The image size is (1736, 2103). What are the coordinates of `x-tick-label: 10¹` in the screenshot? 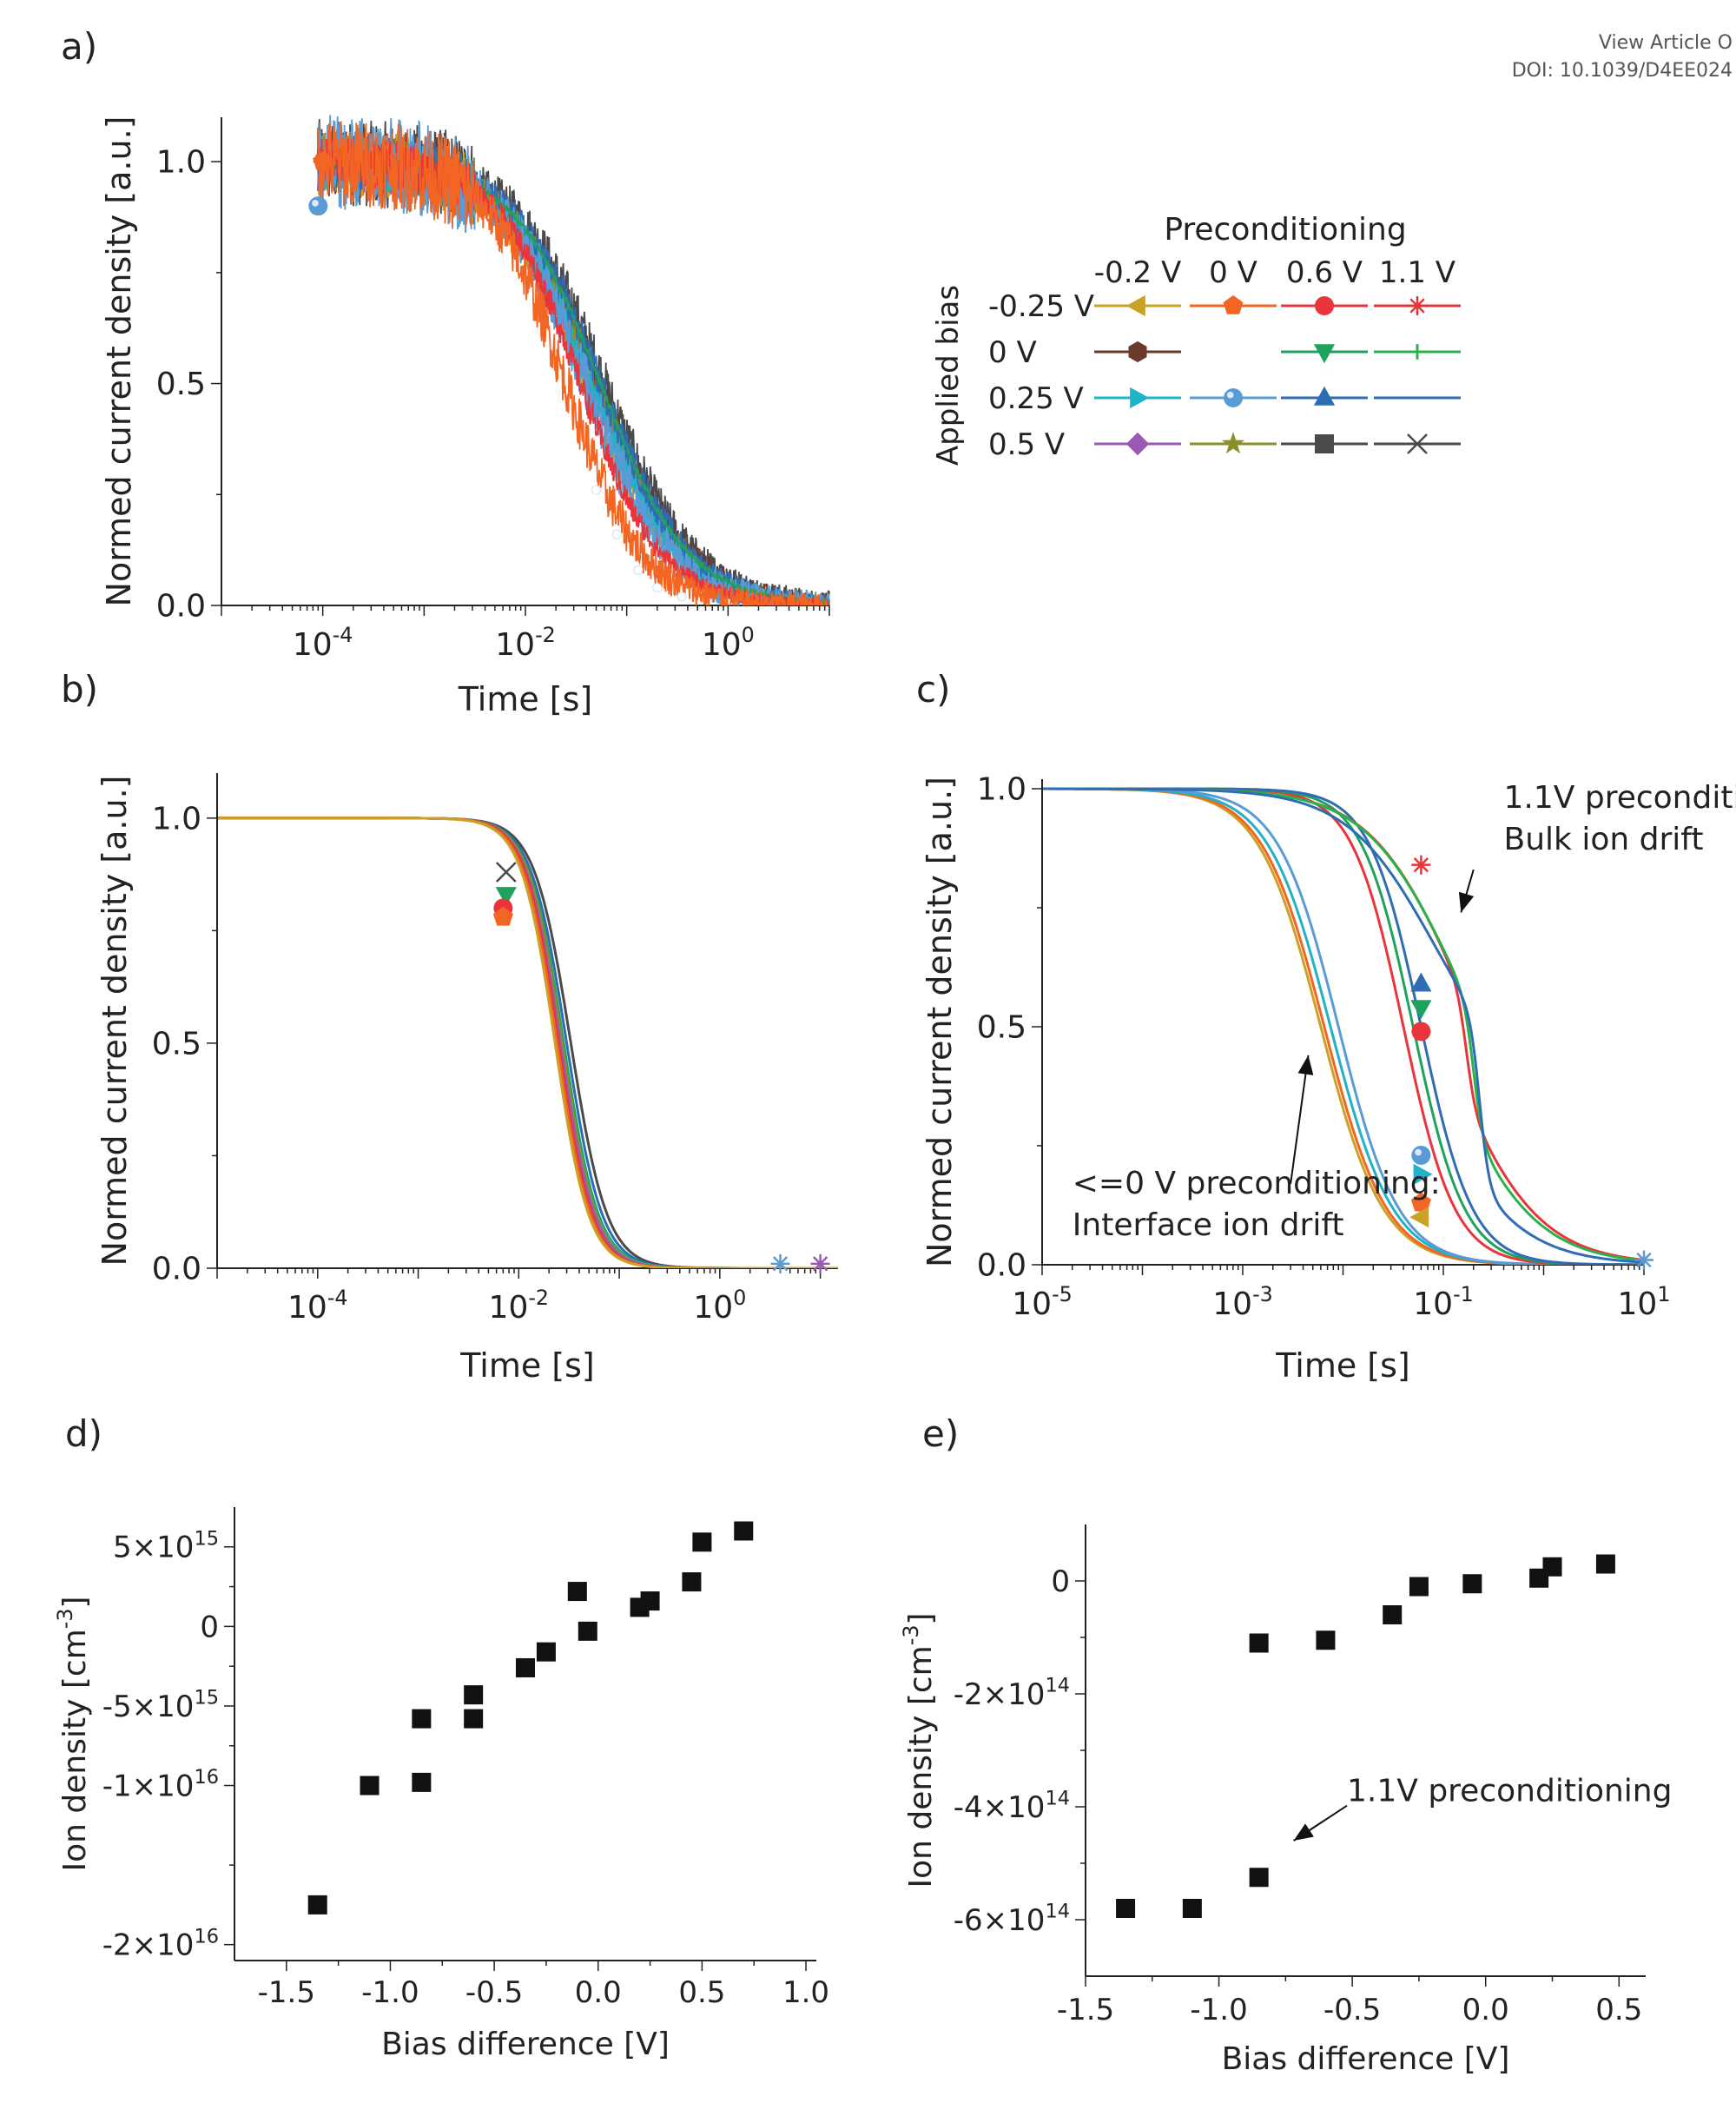 It's located at (1644, 1302).